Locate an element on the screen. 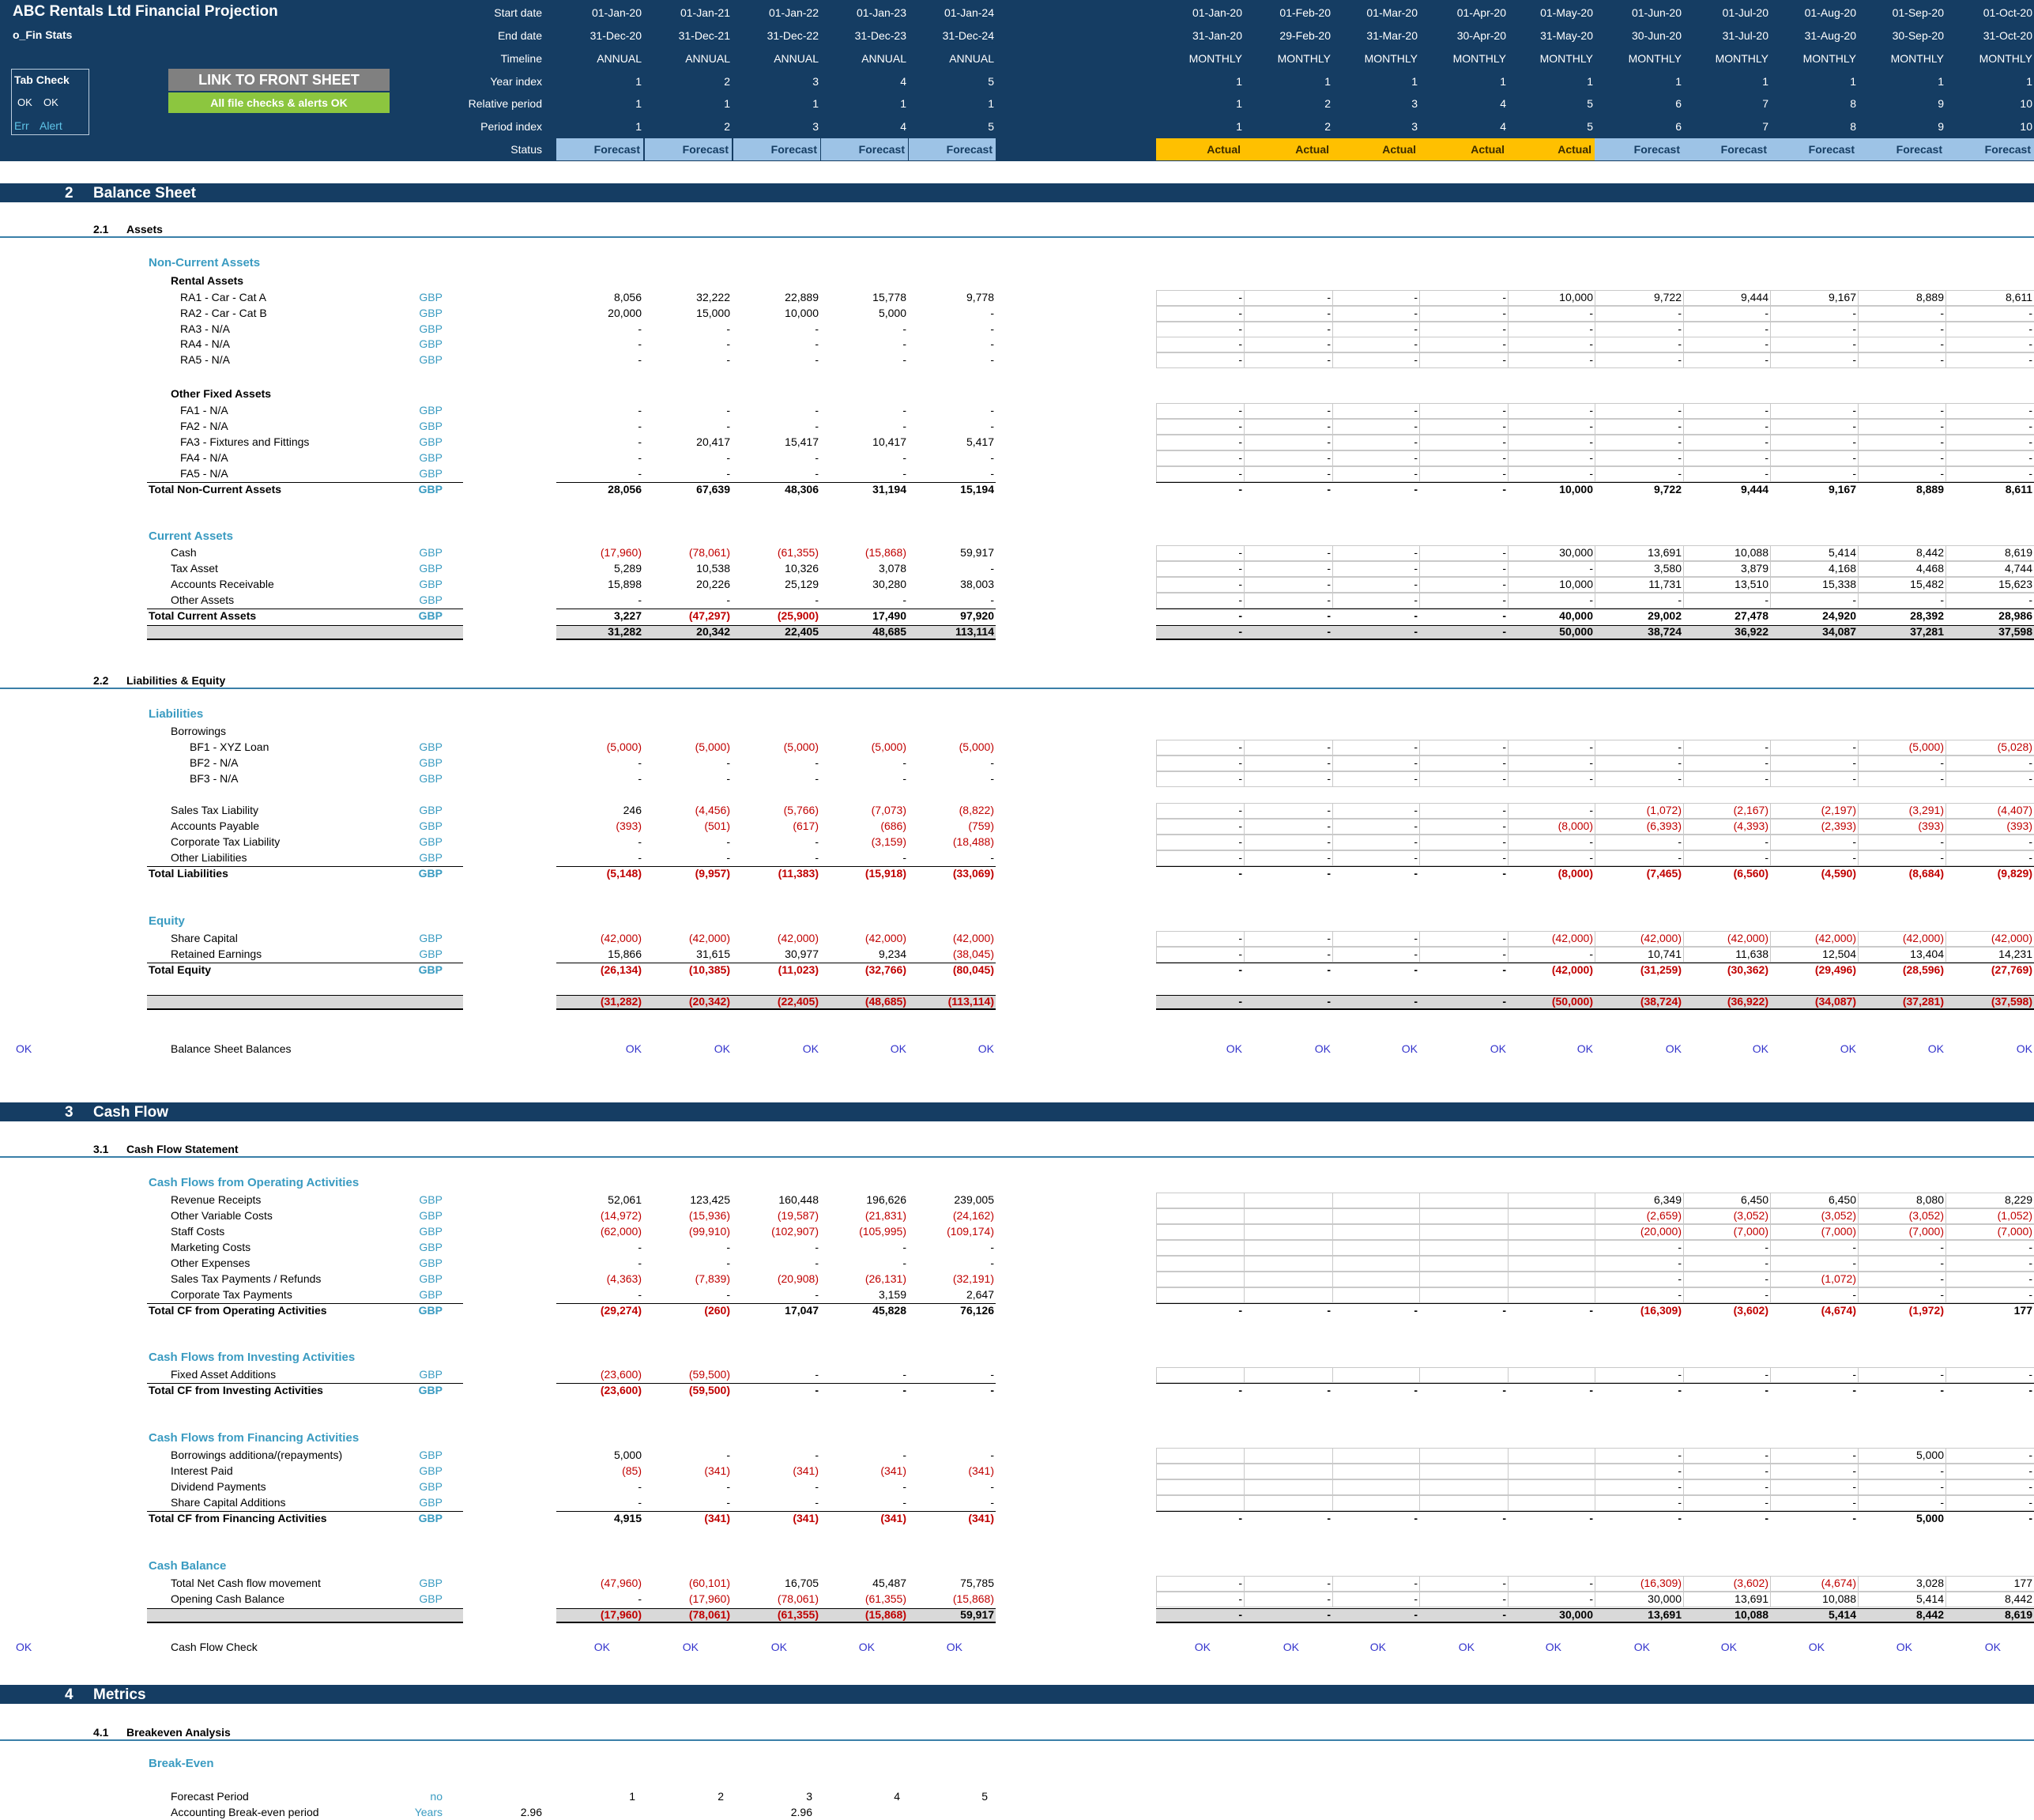  header-row-label: Status is located at coordinates (526, 149).